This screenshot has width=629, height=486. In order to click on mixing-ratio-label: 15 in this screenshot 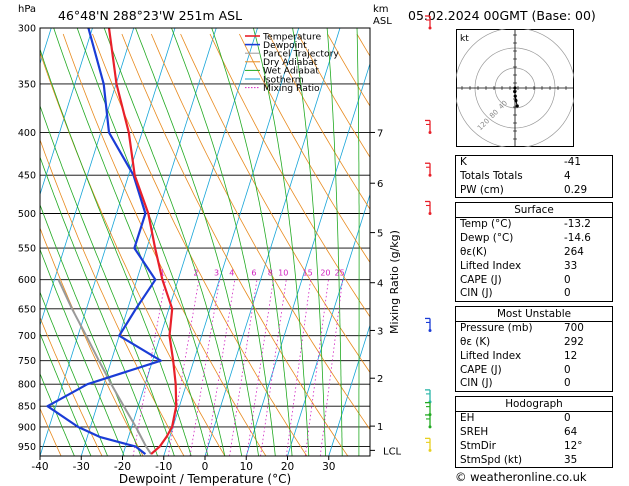, I will do `click(308, 273)`.